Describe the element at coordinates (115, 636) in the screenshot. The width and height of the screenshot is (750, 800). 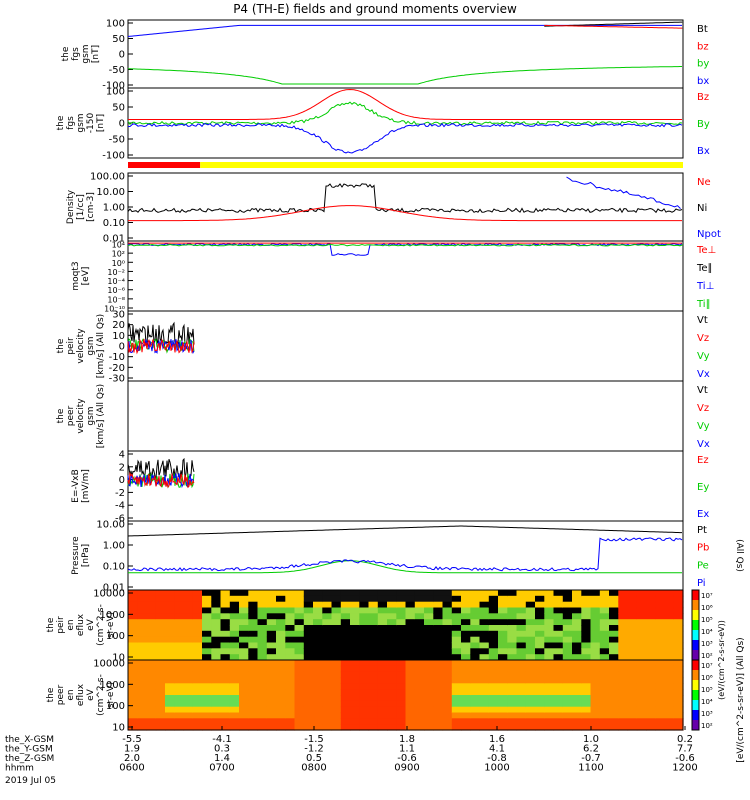
I see `ytick-label: 100` at that location.